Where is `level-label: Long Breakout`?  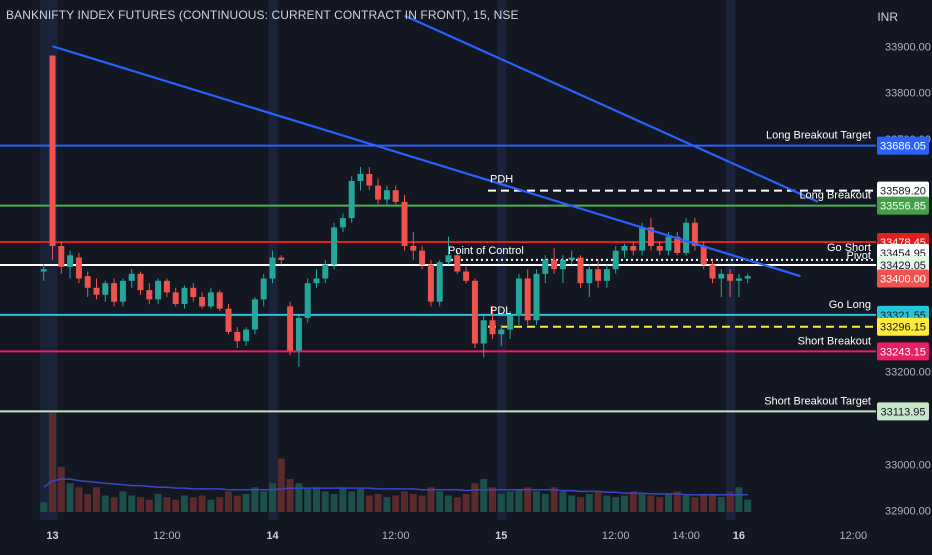
level-label: Long Breakout is located at coordinates (835, 196).